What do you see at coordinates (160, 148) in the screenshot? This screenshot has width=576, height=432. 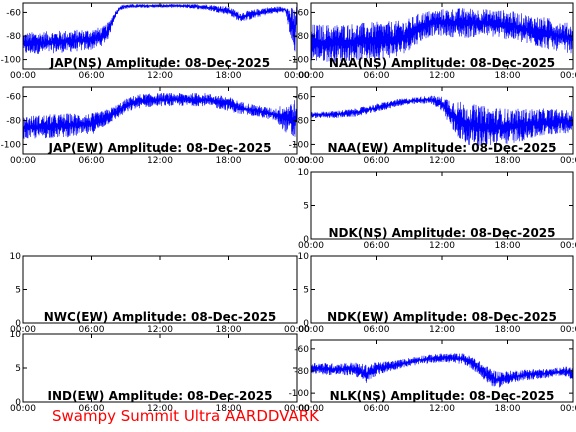 I see `panel-title-jap-ew: JAP(EW) Amplitude: 08-Dec-2025` at bounding box center [160, 148].